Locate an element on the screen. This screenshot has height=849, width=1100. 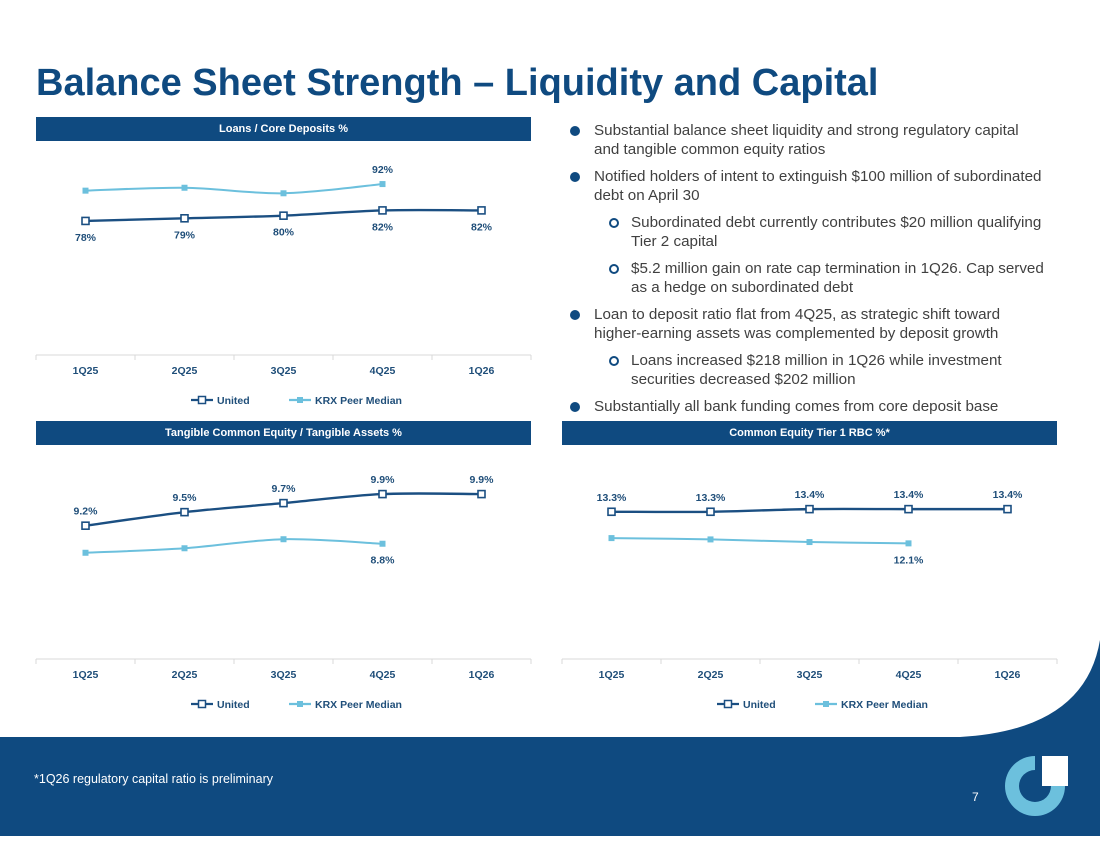
data-label: 12.1% is located at coordinates (909, 560).